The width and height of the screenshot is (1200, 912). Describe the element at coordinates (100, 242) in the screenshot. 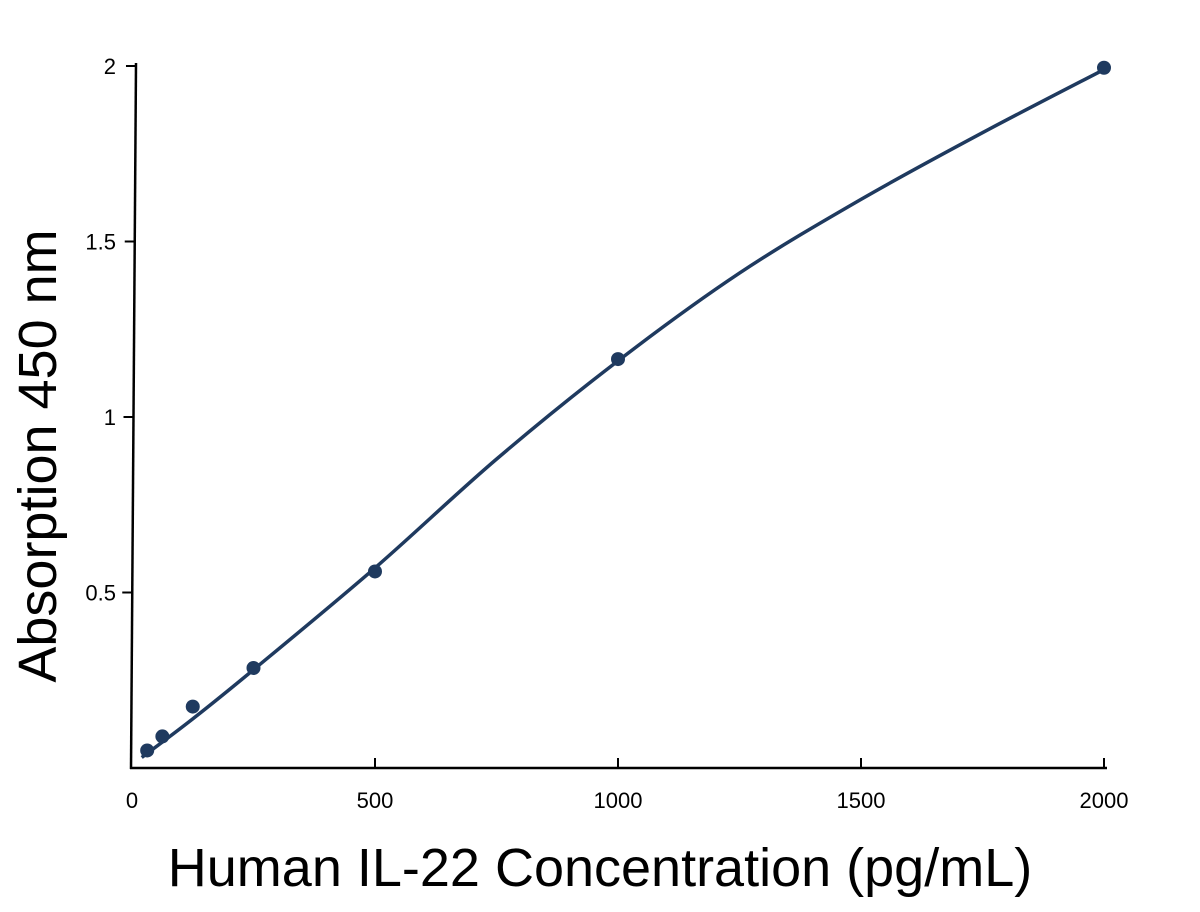

I see `y-tick-label: 1.5` at that location.